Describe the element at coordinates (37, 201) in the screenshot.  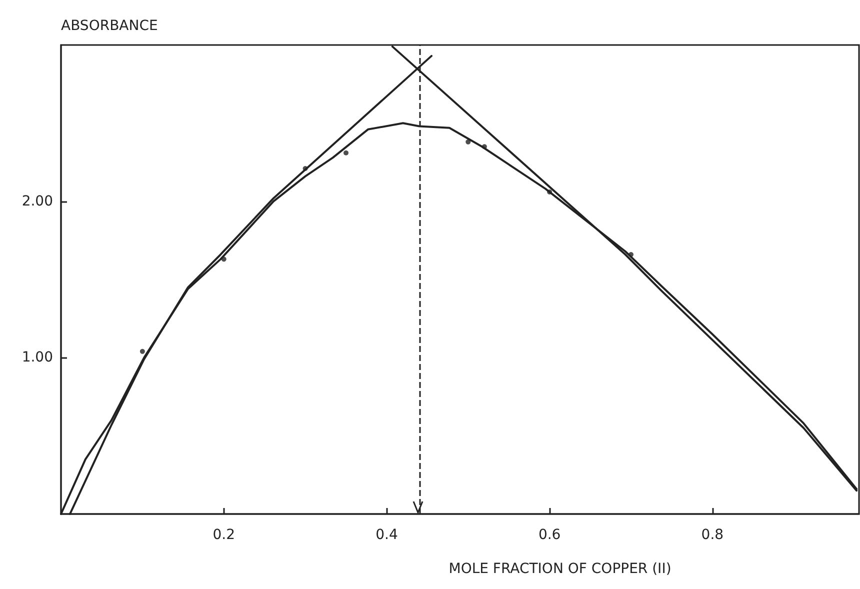
I see `y-tick-label: 2.00` at that location.